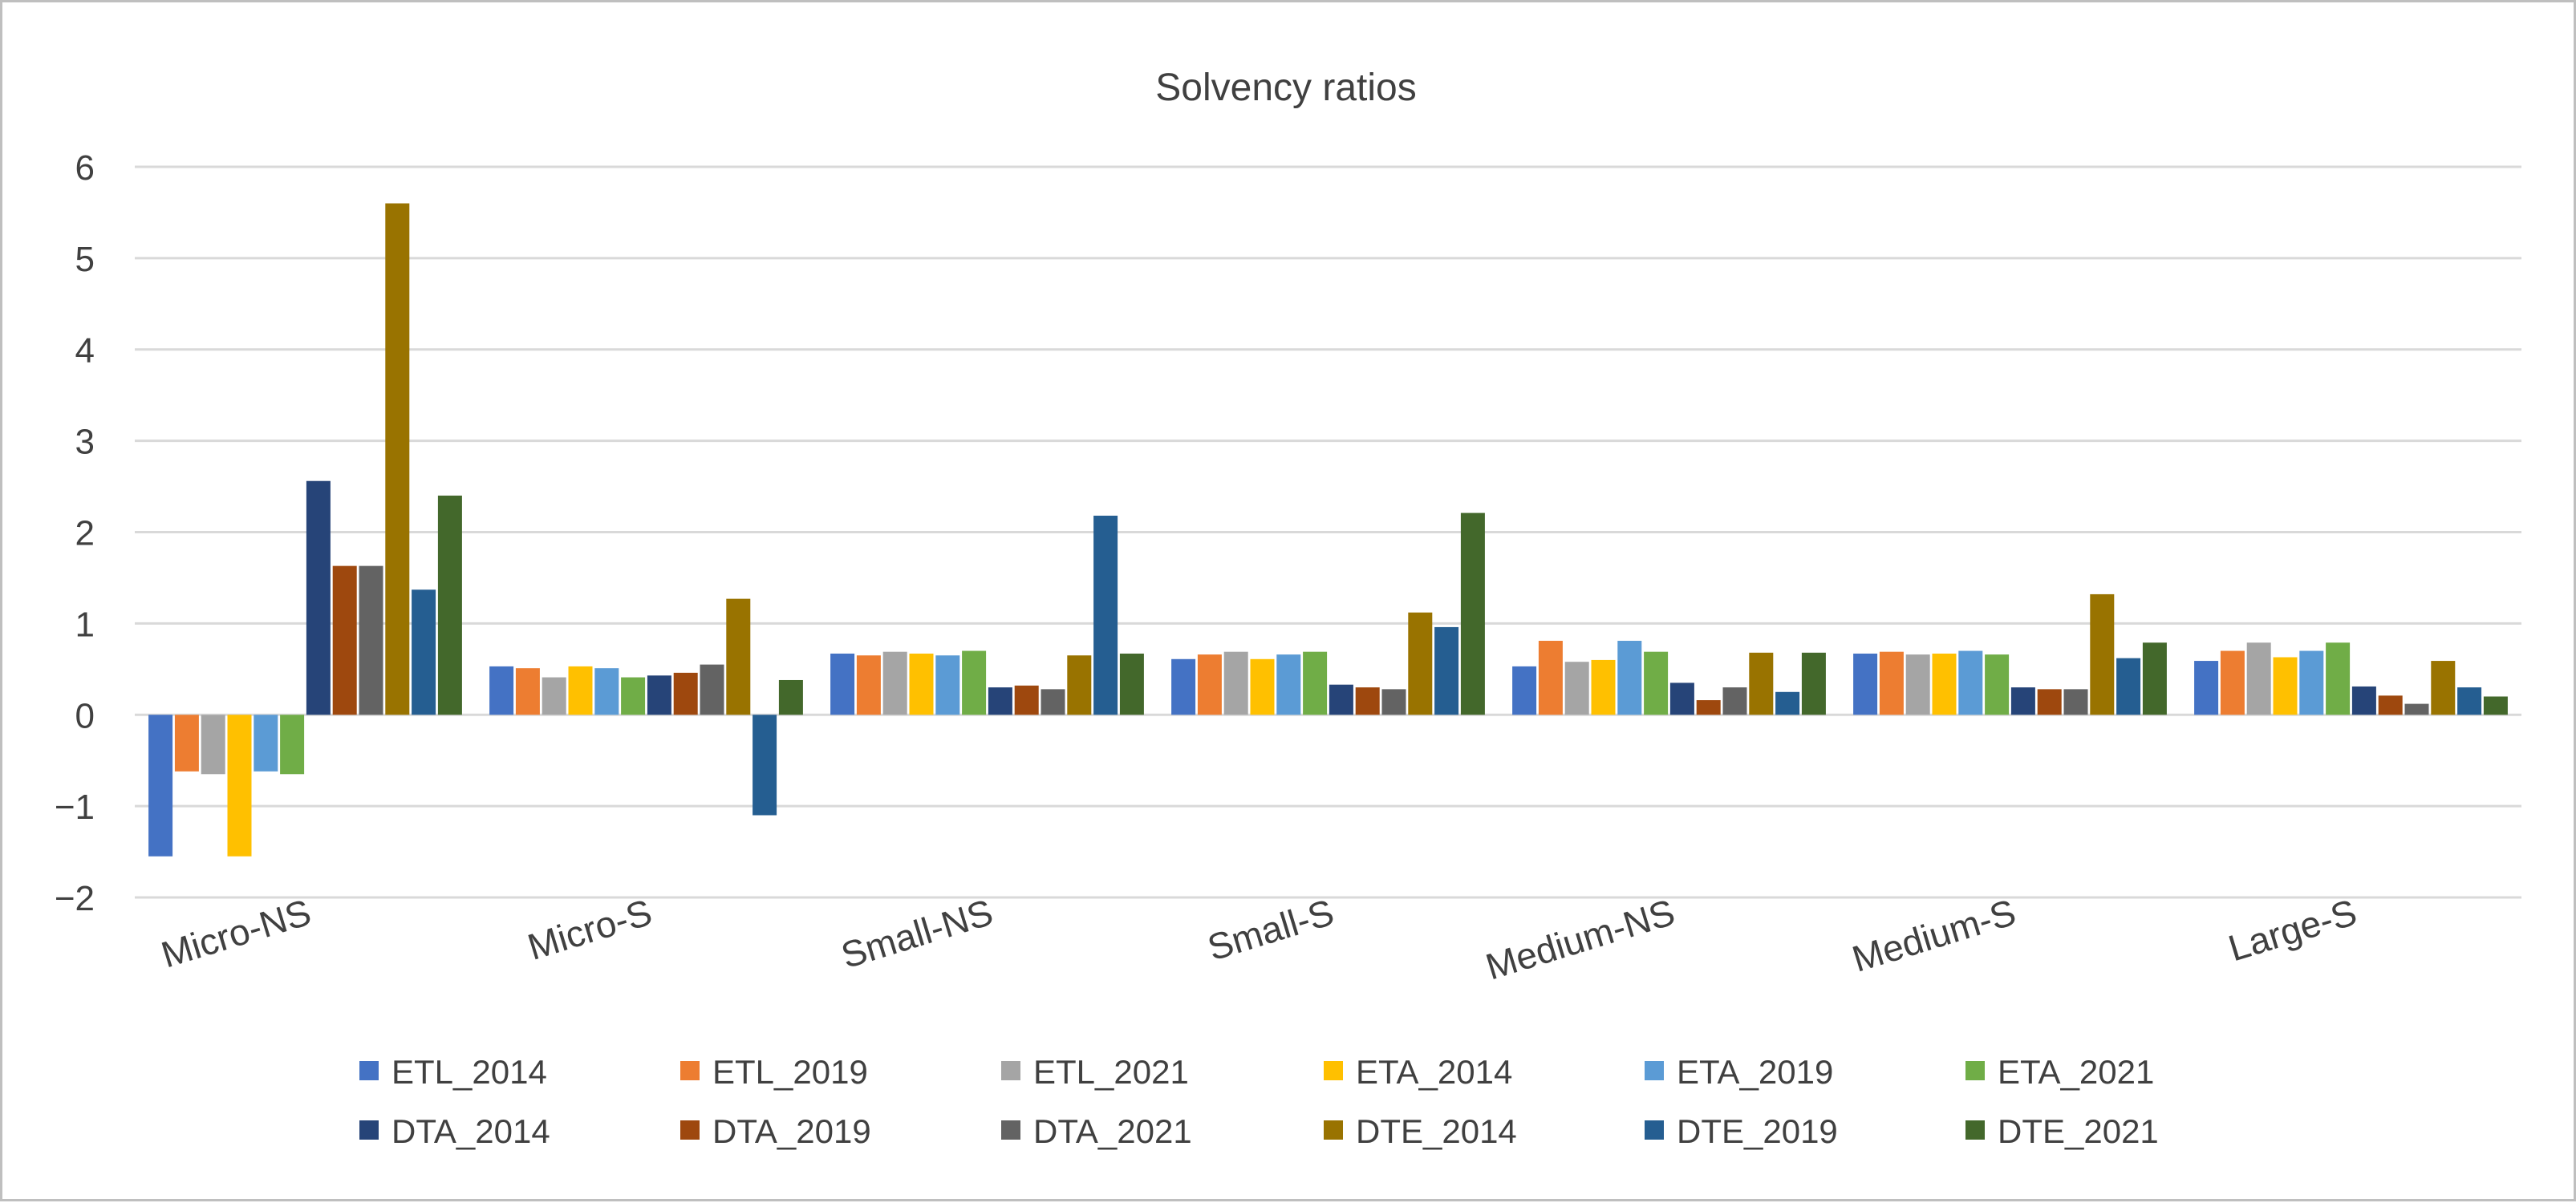 The width and height of the screenshot is (2576, 1203). What do you see at coordinates (85, 351) in the screenshot?
I see `y-tick-label: 4` at bounding box center [85, 351].